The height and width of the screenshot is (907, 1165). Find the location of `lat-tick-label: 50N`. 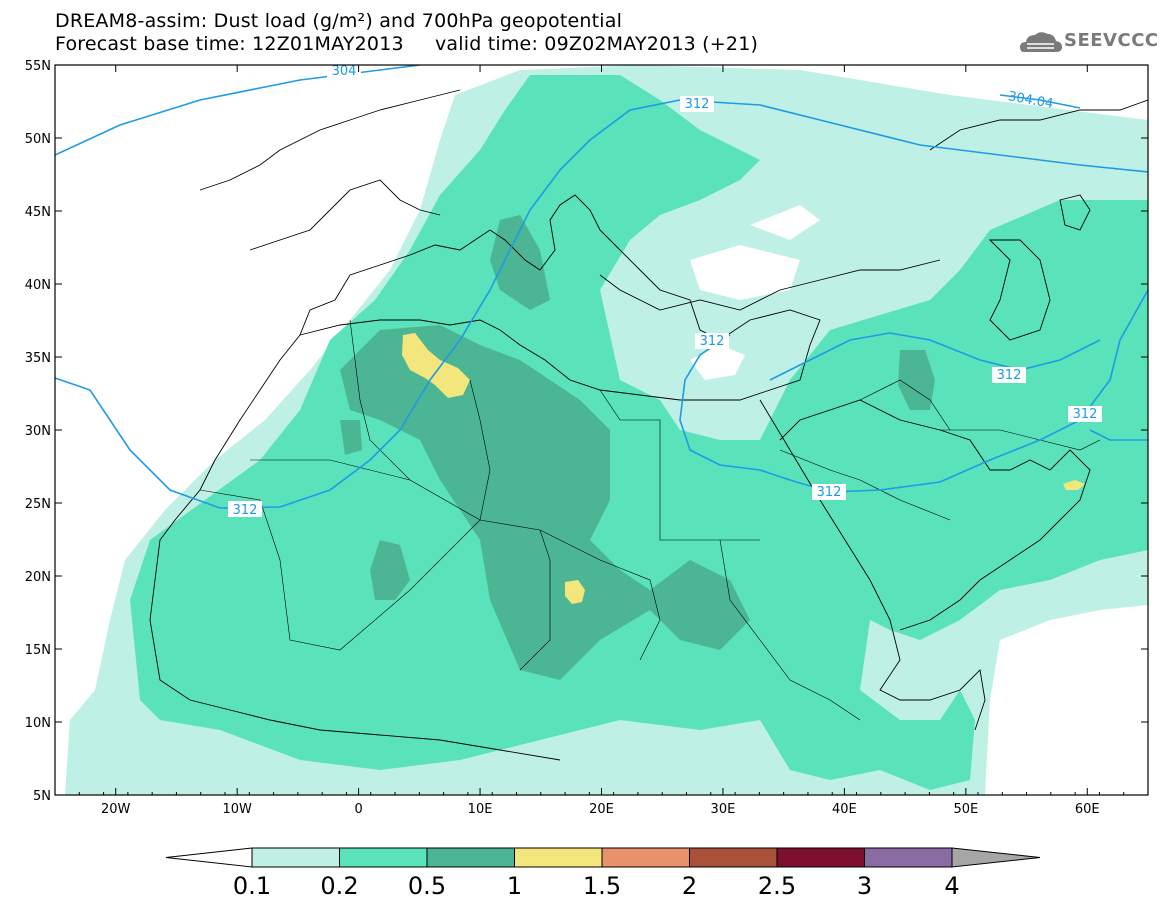

lat-tick-label: 50N is located at coordinates (38, 139).